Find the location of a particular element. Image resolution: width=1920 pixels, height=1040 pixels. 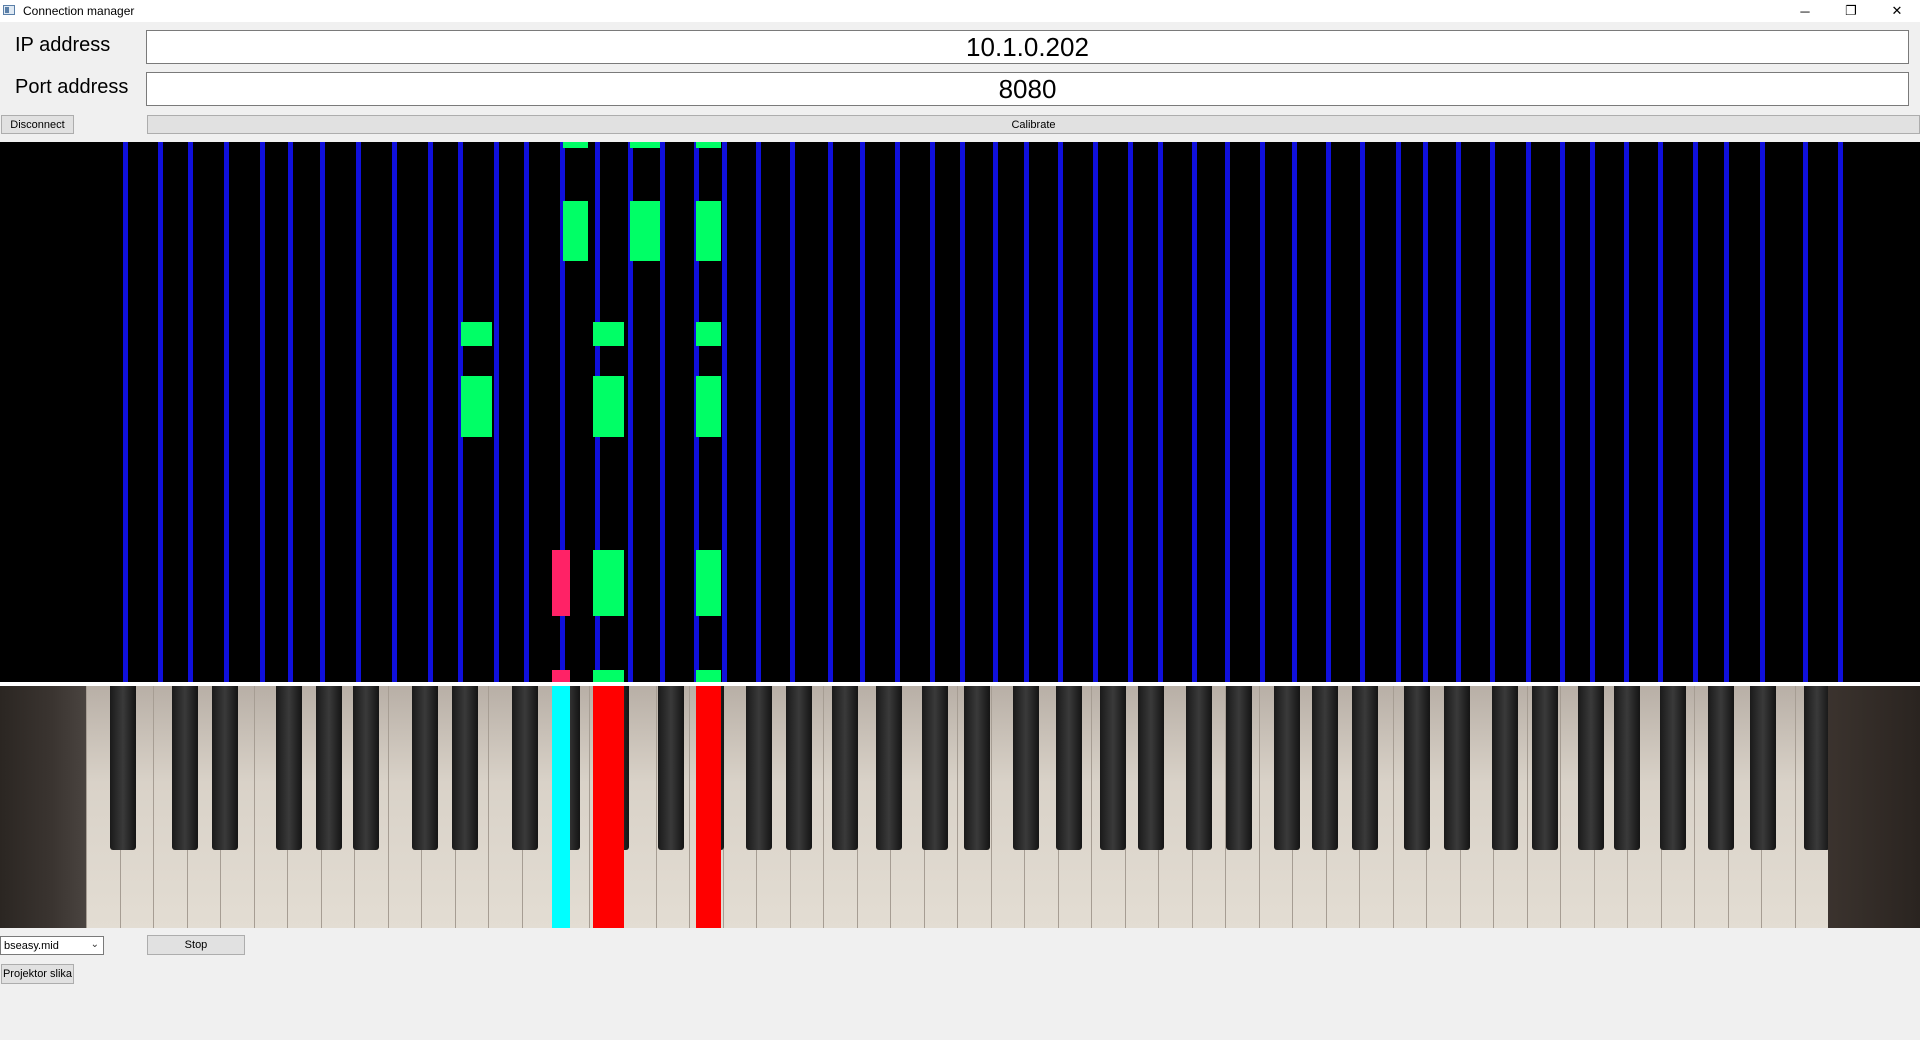

minimize-icon: ─ is located at coordinates (1805, 11).